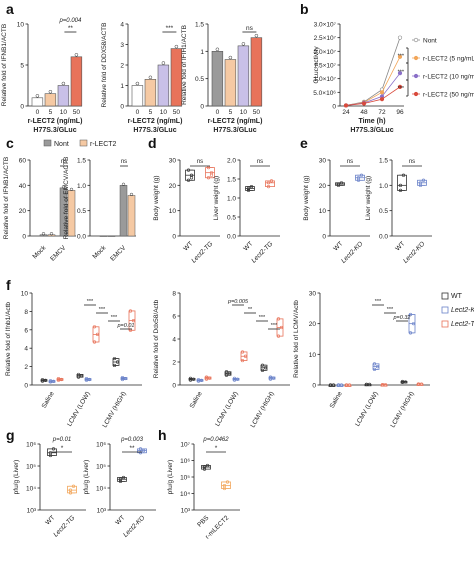 This screenshot has height=572, width=474. Describe the element at coordinates (64, 162) in the screenshot. I see `significance-stars: ns` at that location.